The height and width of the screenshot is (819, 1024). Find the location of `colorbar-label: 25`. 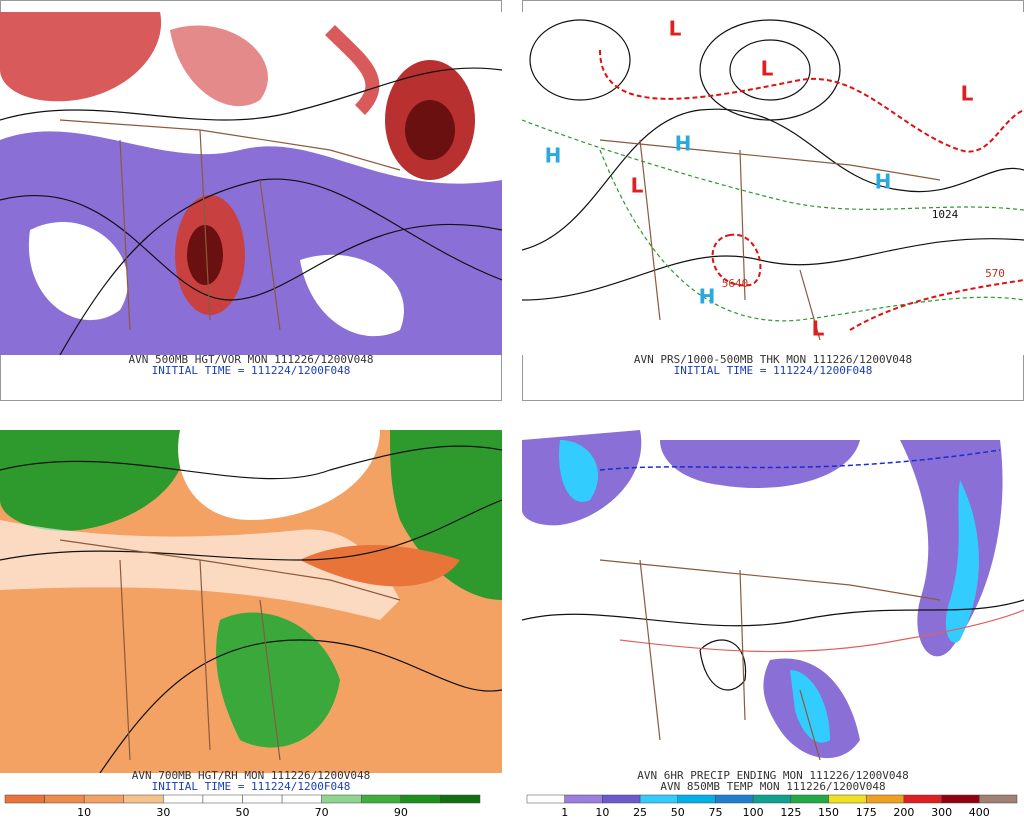

colorbar-label: 25 is located at coordinates (640, 812).